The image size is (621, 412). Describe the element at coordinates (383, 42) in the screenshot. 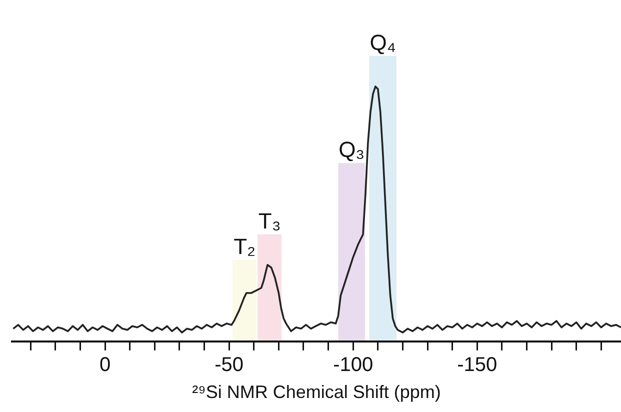

I see `band-label: Q₄` at that location.